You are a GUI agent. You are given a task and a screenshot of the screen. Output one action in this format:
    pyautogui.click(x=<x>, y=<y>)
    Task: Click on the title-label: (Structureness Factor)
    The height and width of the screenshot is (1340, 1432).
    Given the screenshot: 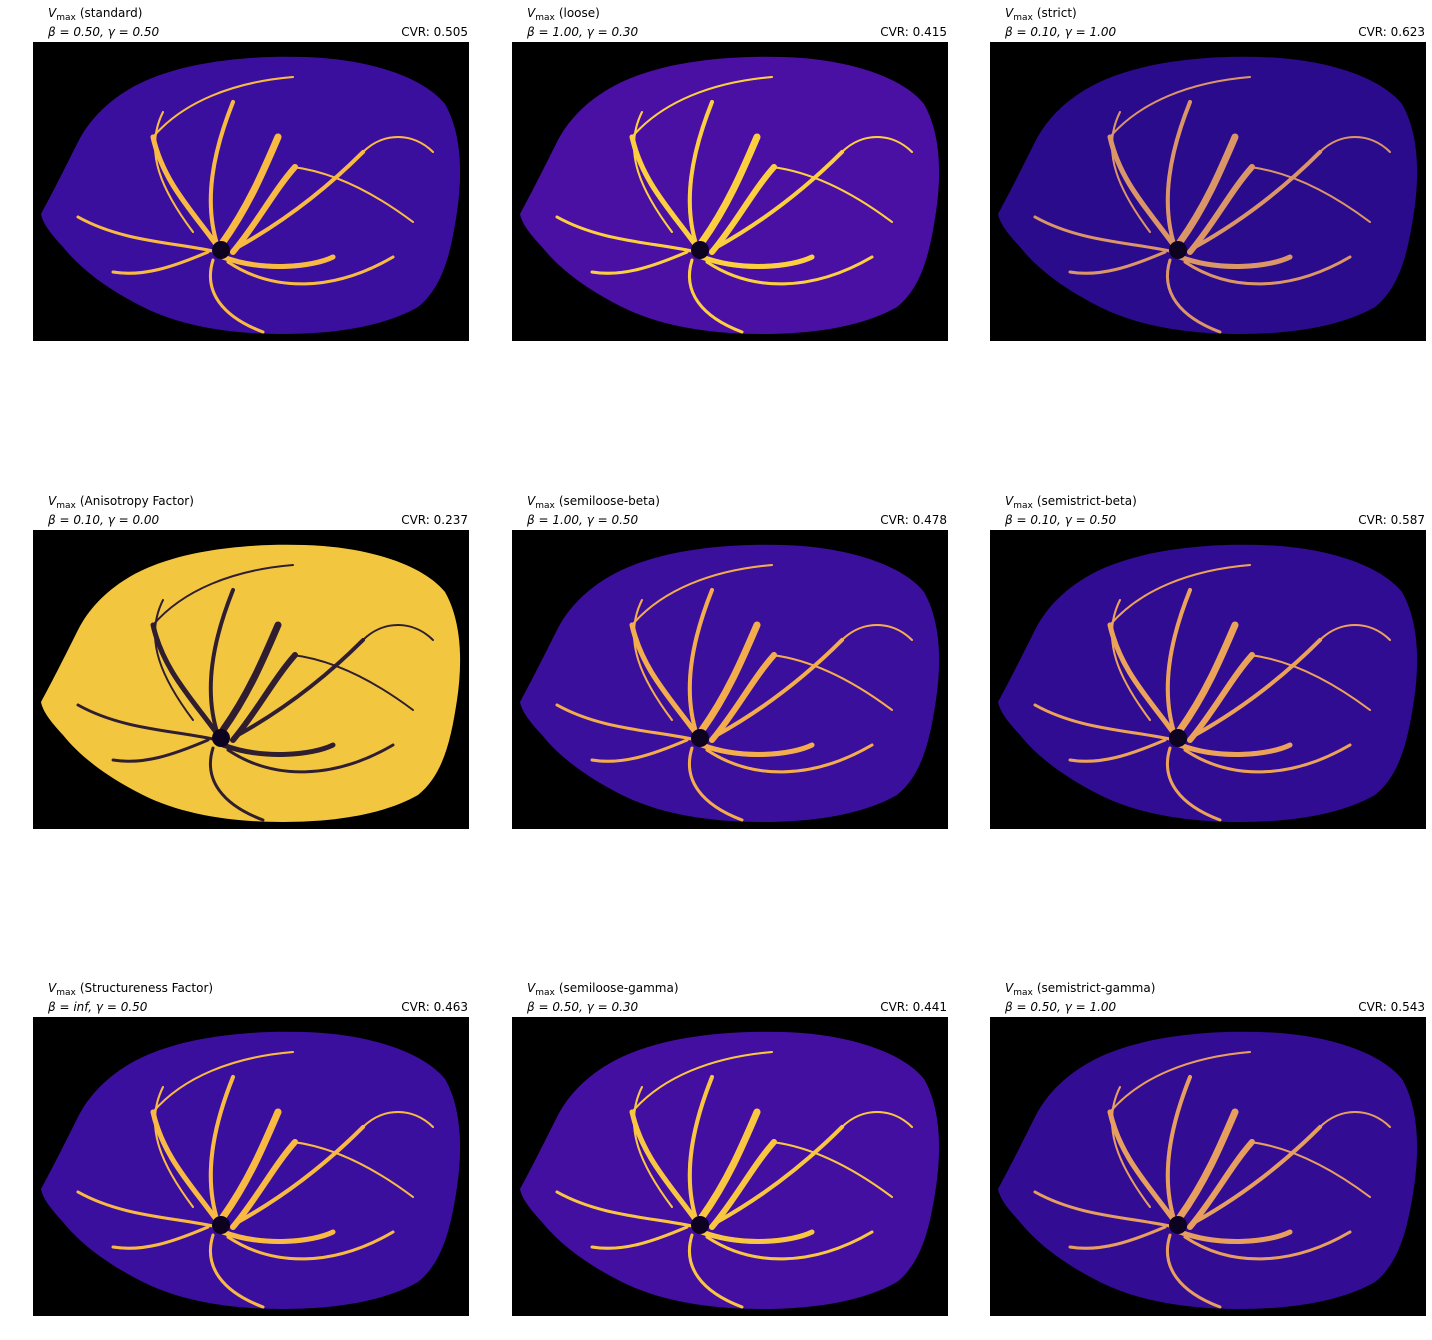 What is the action you would take?
    pyautogui.click(x=146, y=988)
    